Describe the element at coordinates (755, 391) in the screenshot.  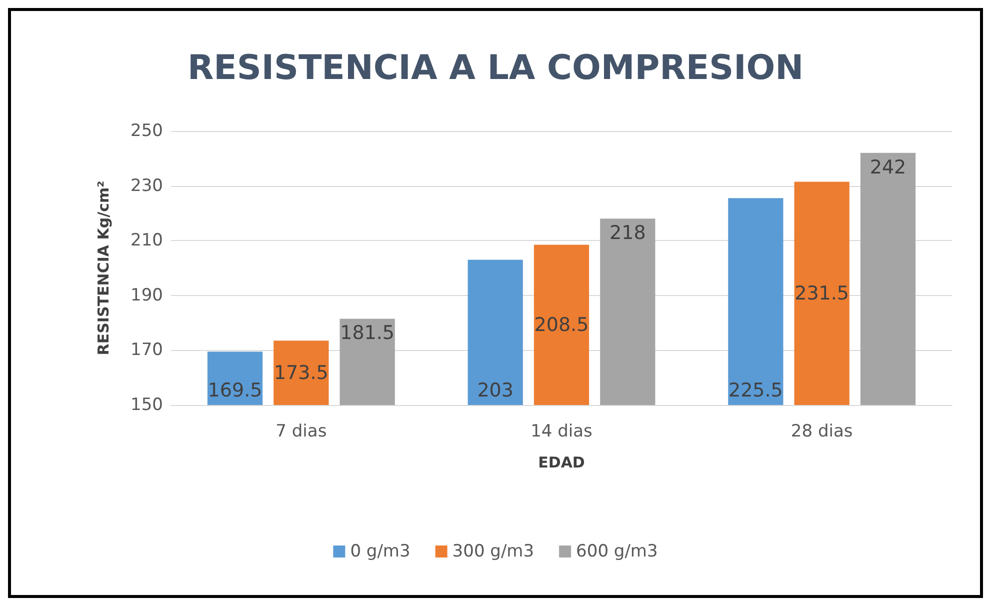
I see `data-label: 225.5` at that location.